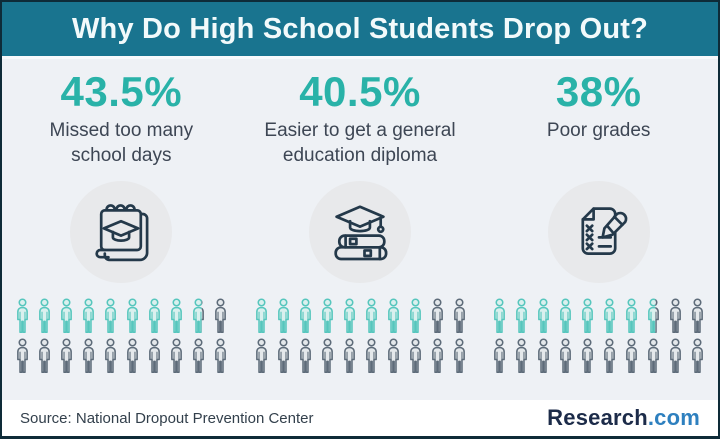 The image size is (720, 439). What do you see at coordinates (673, 417) in the screenshot?
I see `brand-tld: .com` at bounding box center [673, 417].